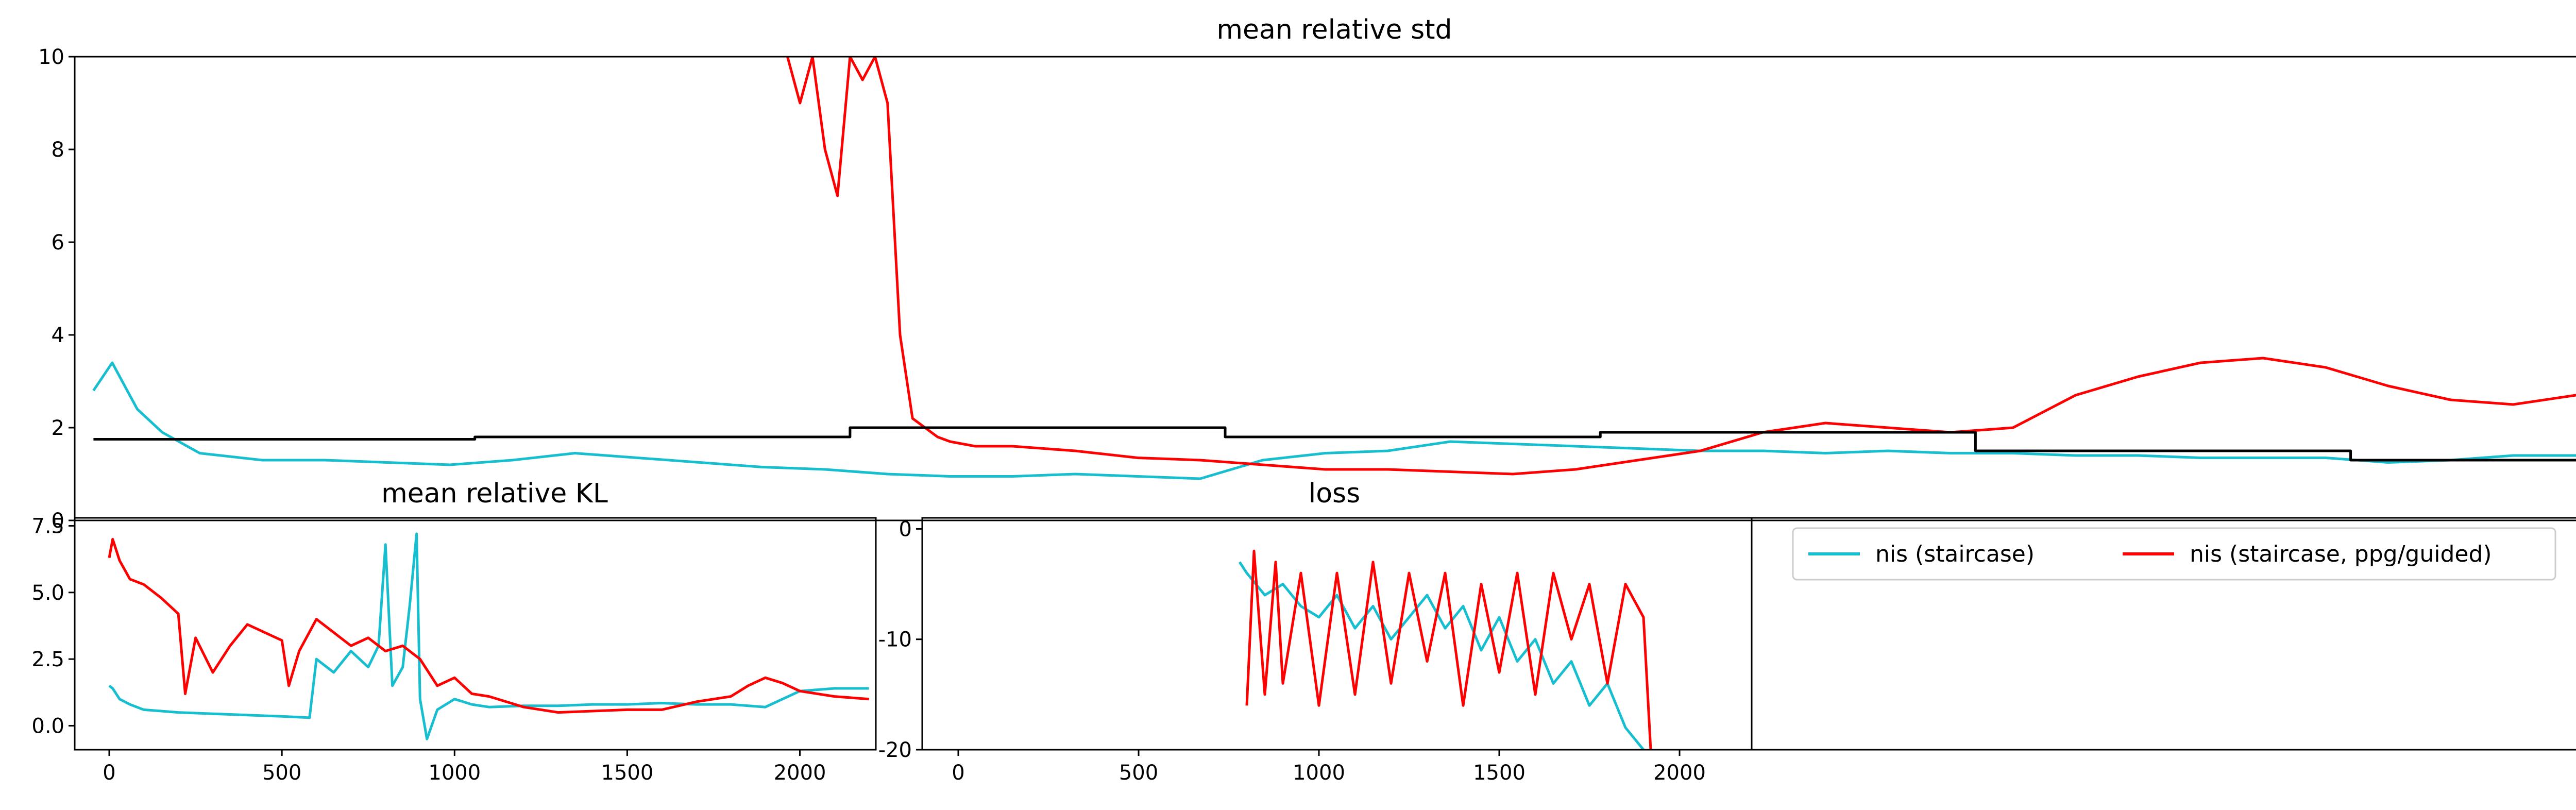 The height and width of the screenshot is (810, 2576). I want to click on legend-label-guided: nis (staircase, ppg/guided), so click(2341, 554).